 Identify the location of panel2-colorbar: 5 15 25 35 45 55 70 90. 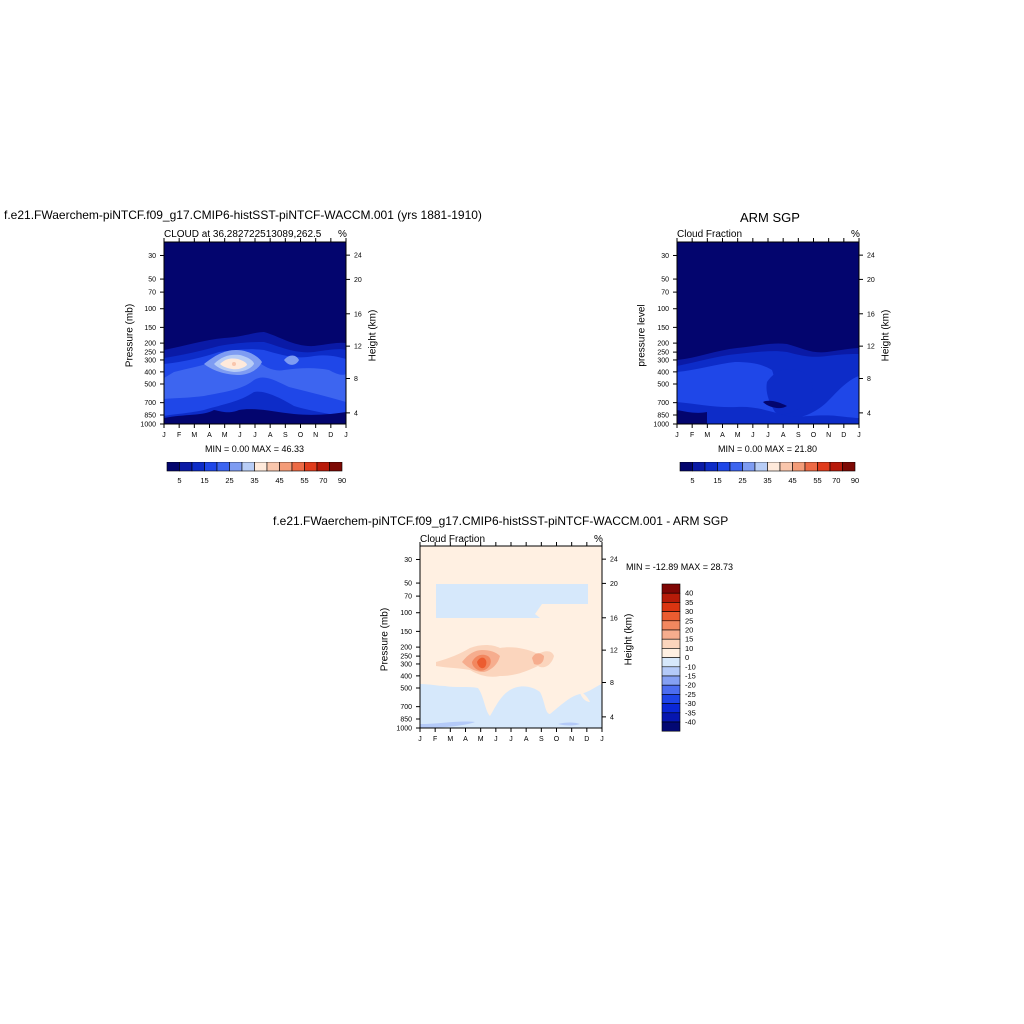
(769, 473).